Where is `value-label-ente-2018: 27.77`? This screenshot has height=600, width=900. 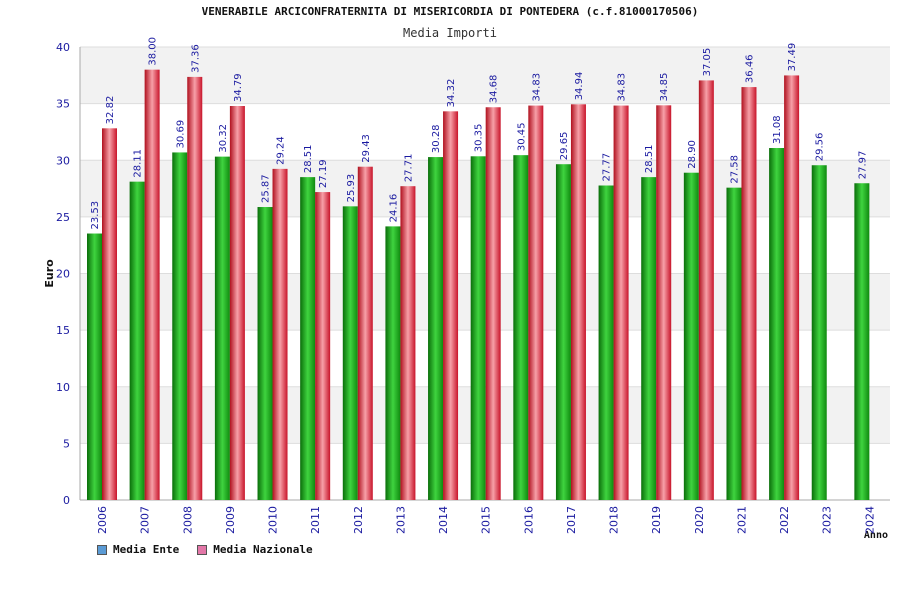 value-label-ente-2018: 27.77 is located at coordinates (607, 167).